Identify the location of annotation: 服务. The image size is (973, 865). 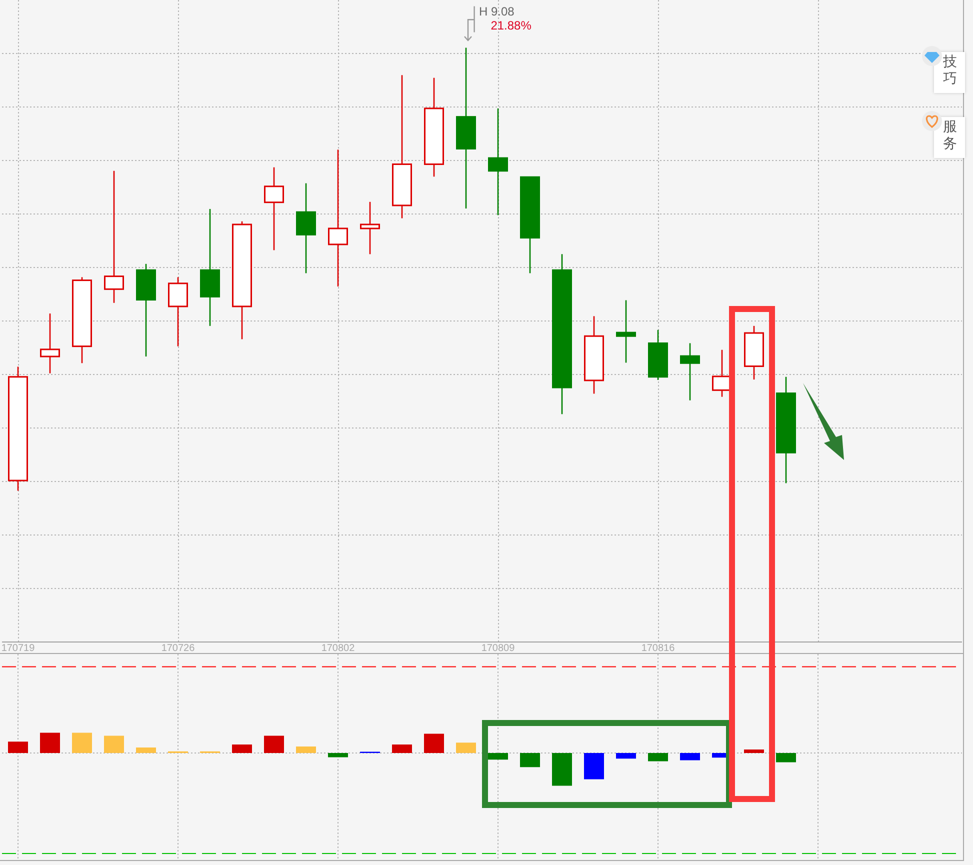
(950, 136).